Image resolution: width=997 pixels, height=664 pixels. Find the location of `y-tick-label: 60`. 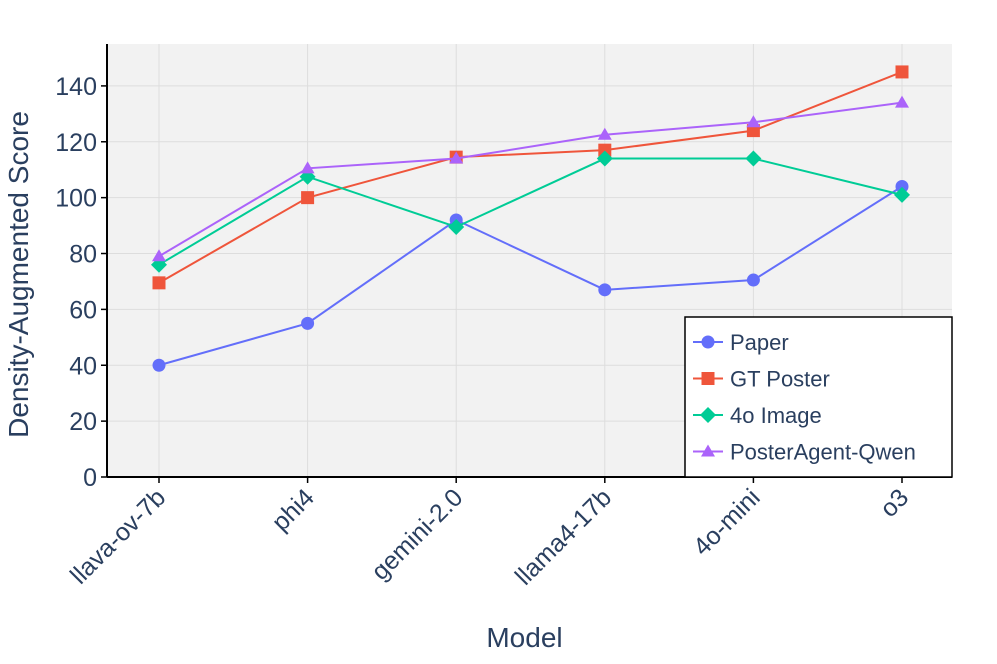

y-tick-label: 60 is located at coordinates (83, 310).